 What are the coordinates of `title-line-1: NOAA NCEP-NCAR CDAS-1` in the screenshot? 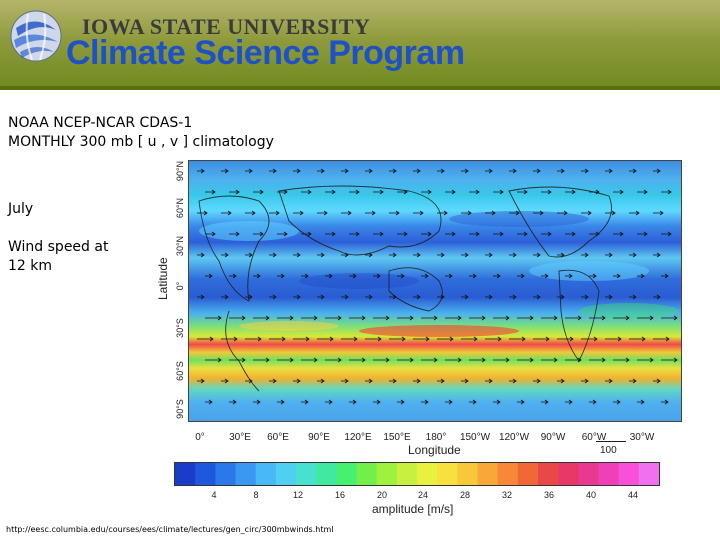 It's located at (100, 123).